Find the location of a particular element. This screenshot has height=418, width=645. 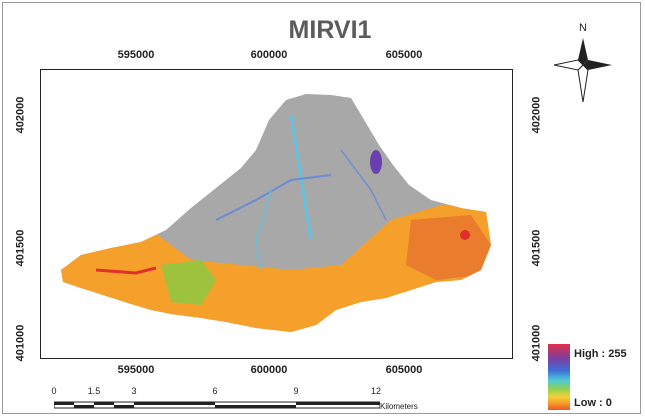

y-tick-left-label: 401000 is located at coordinates (20, 343).